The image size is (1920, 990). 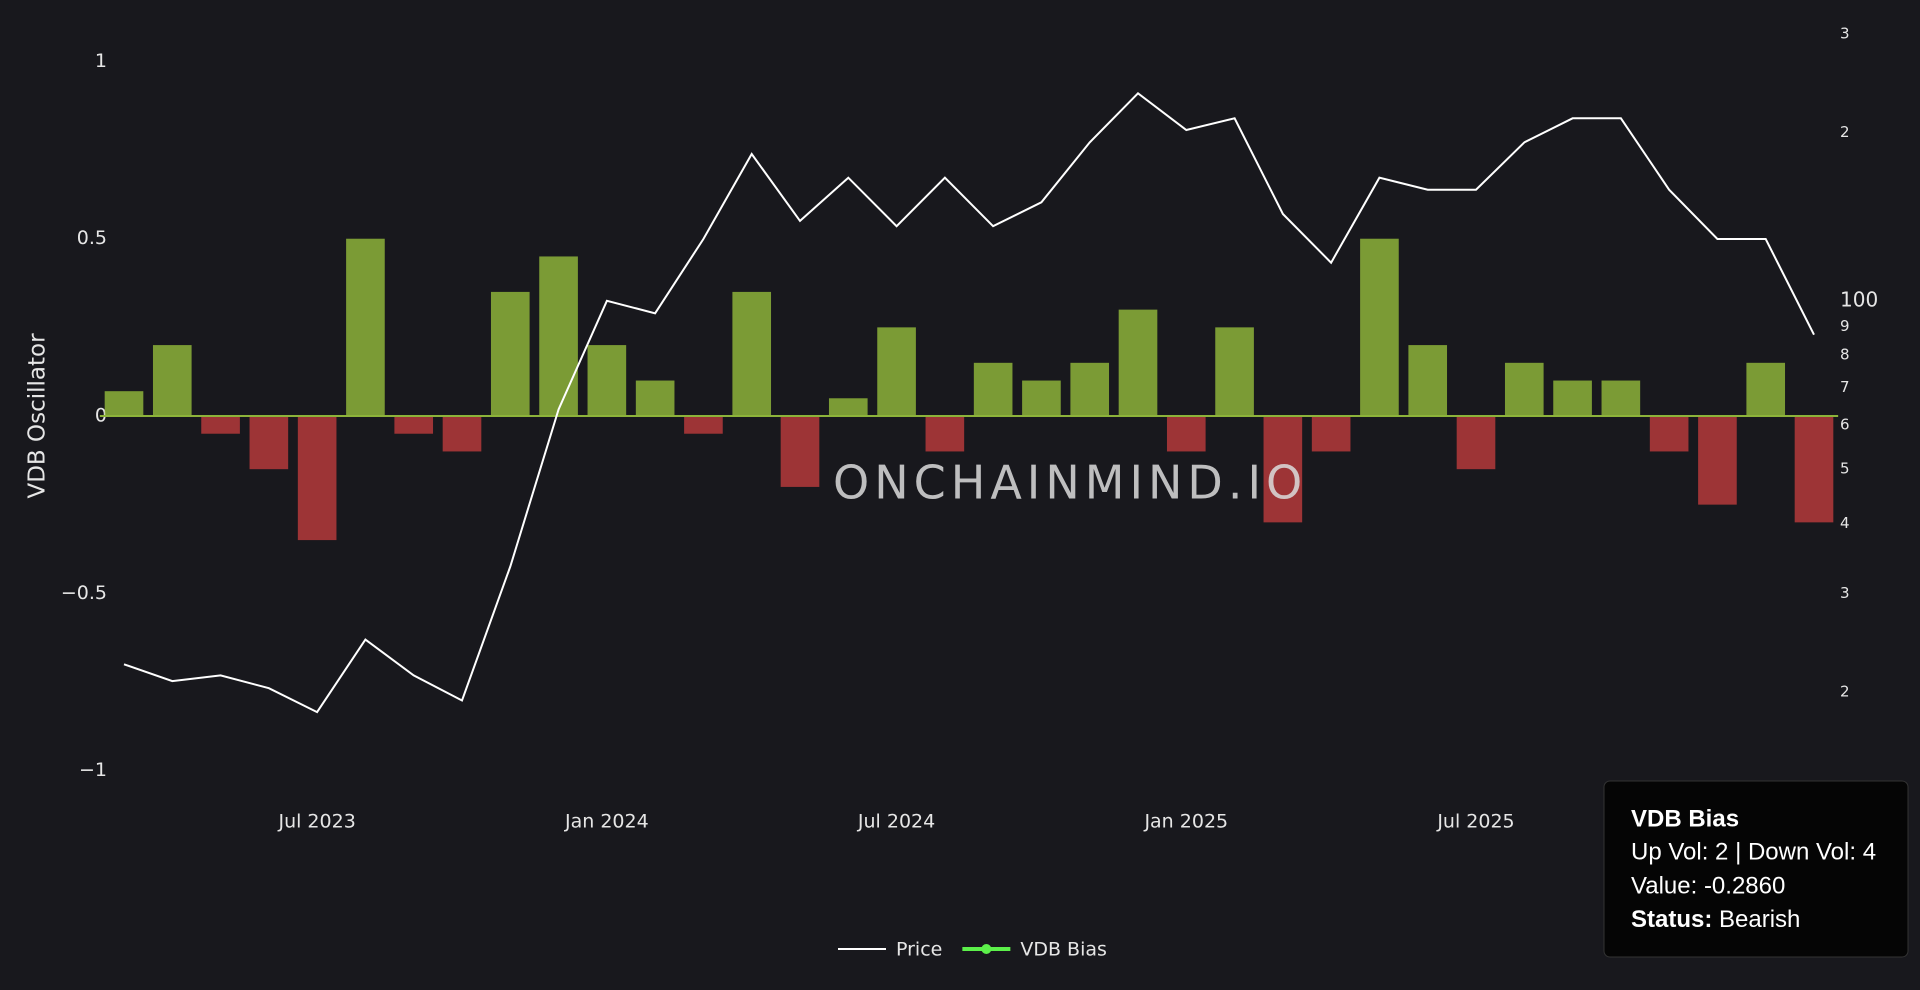 What do you see at coordinates (316, 822) in the screenshot?
I see `x-tick-label: Jul 2023` at bounding box center [316, 822].